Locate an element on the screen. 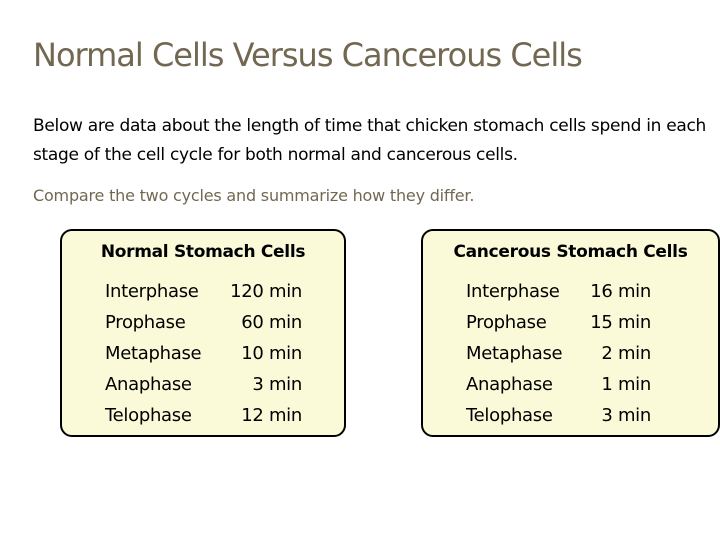 The width and height of the screenshot is (720, 540). table-row: Metaphase 2 min is located at coordinates (558, 353).